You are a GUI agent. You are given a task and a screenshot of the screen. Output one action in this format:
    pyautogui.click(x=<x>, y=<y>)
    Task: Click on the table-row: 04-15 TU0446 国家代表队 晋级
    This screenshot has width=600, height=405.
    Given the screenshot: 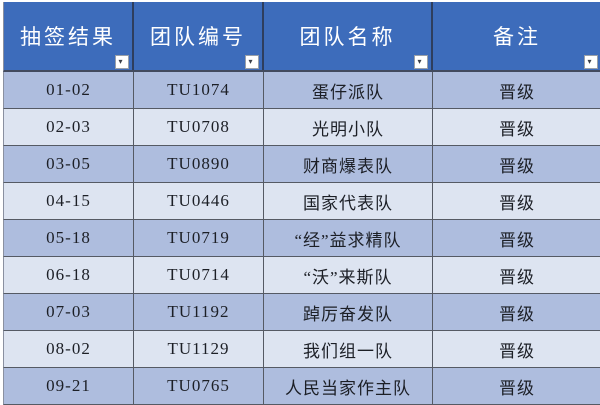 What is the action you would take?
    pyautogui.click(x=301, y=201)
    